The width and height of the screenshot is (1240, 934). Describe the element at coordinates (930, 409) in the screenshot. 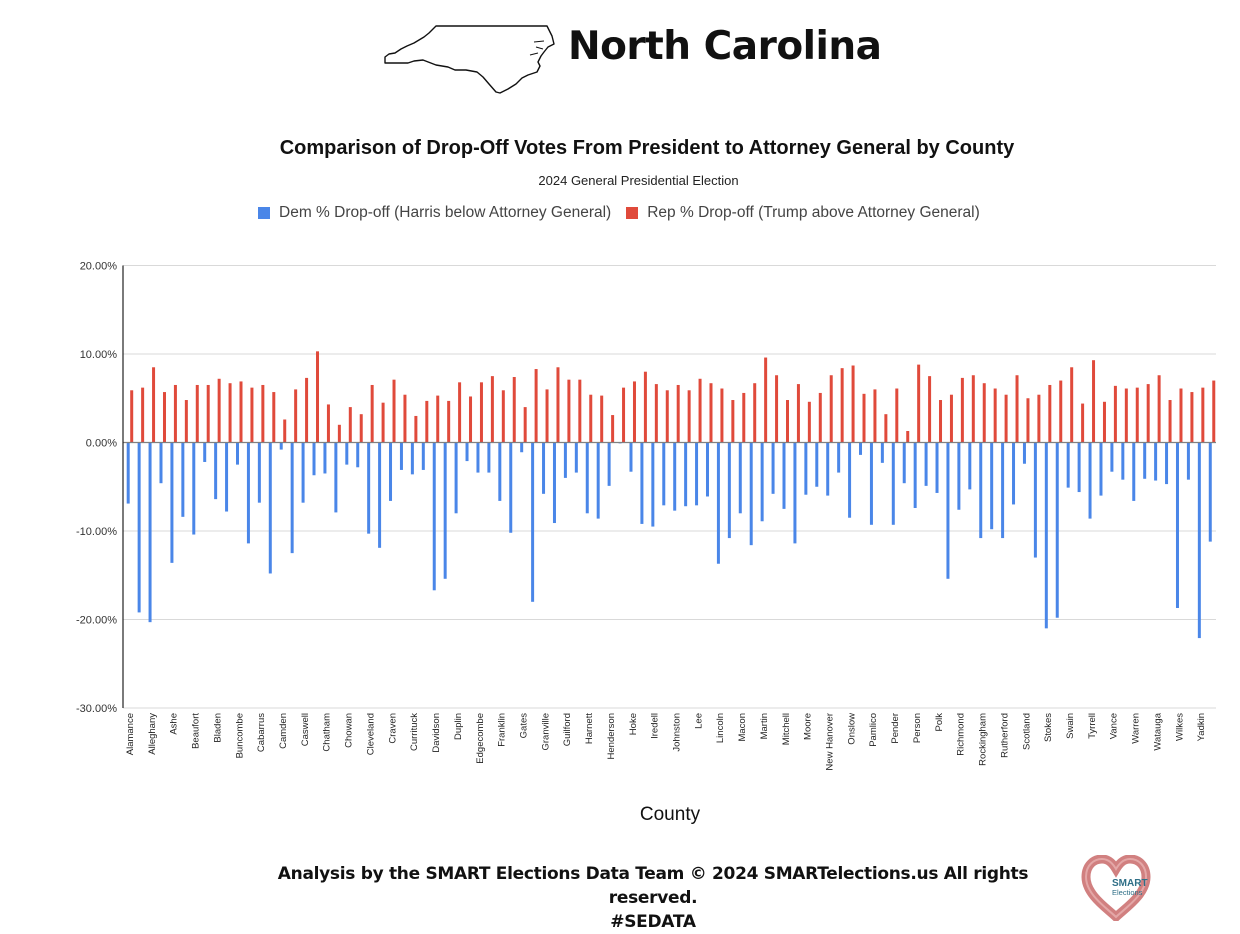

I see `bar-rep-pitt` at that location.